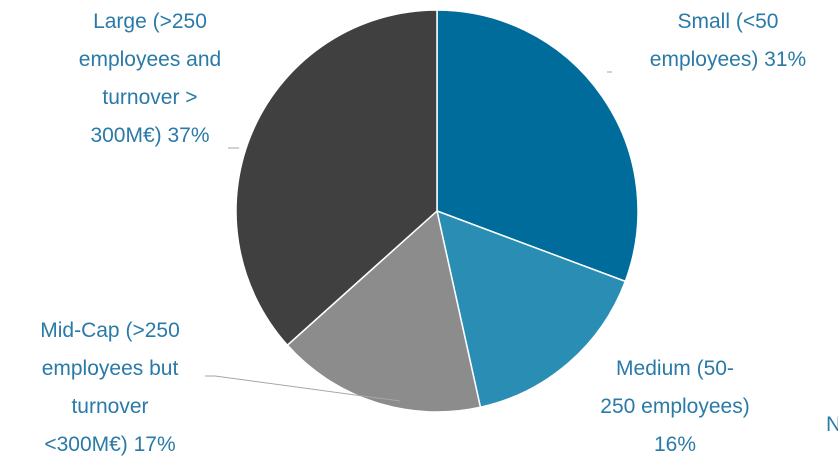  Describe the element at coordinates (728, 40) in the screenshot. I see `slice-label: Small (<50 employees) 31%` at that location.